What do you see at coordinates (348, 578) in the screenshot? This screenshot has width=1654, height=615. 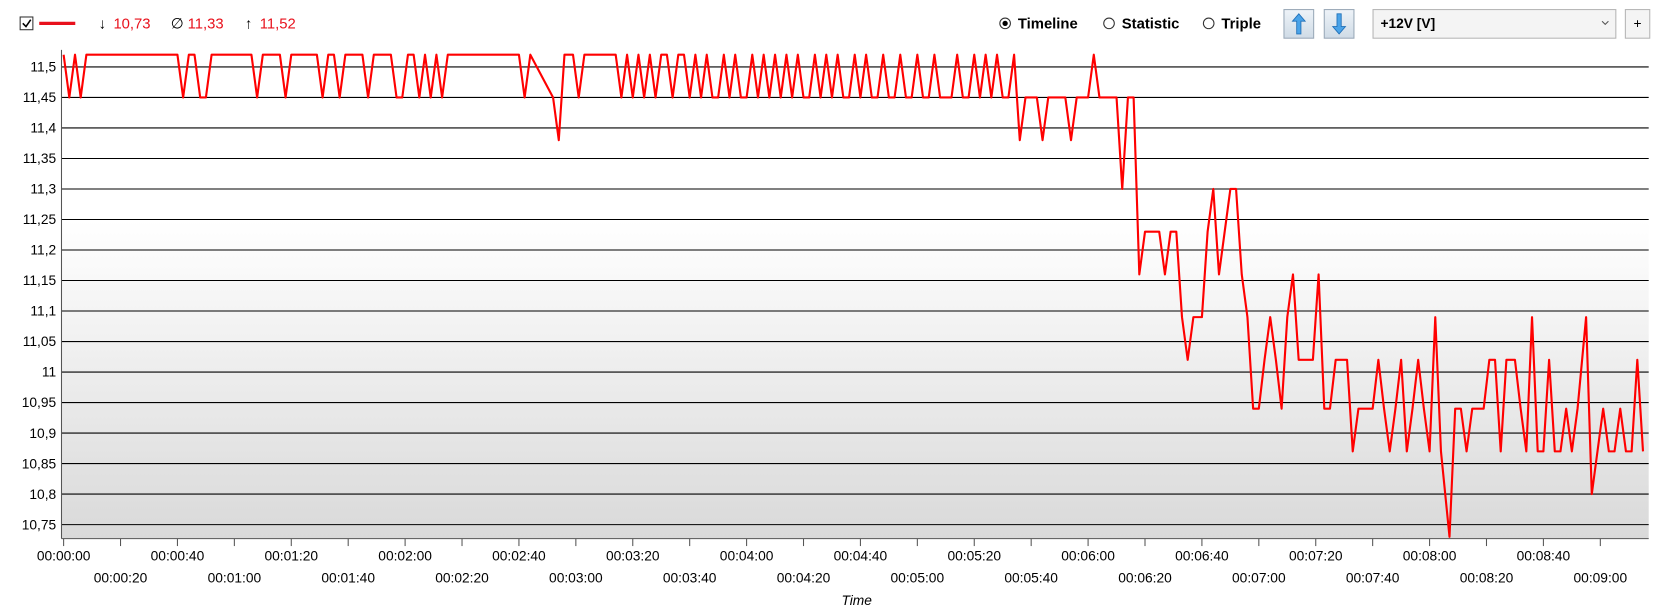 I see `x-tick-label: 00:01:40` at bounding box center [348, 578].